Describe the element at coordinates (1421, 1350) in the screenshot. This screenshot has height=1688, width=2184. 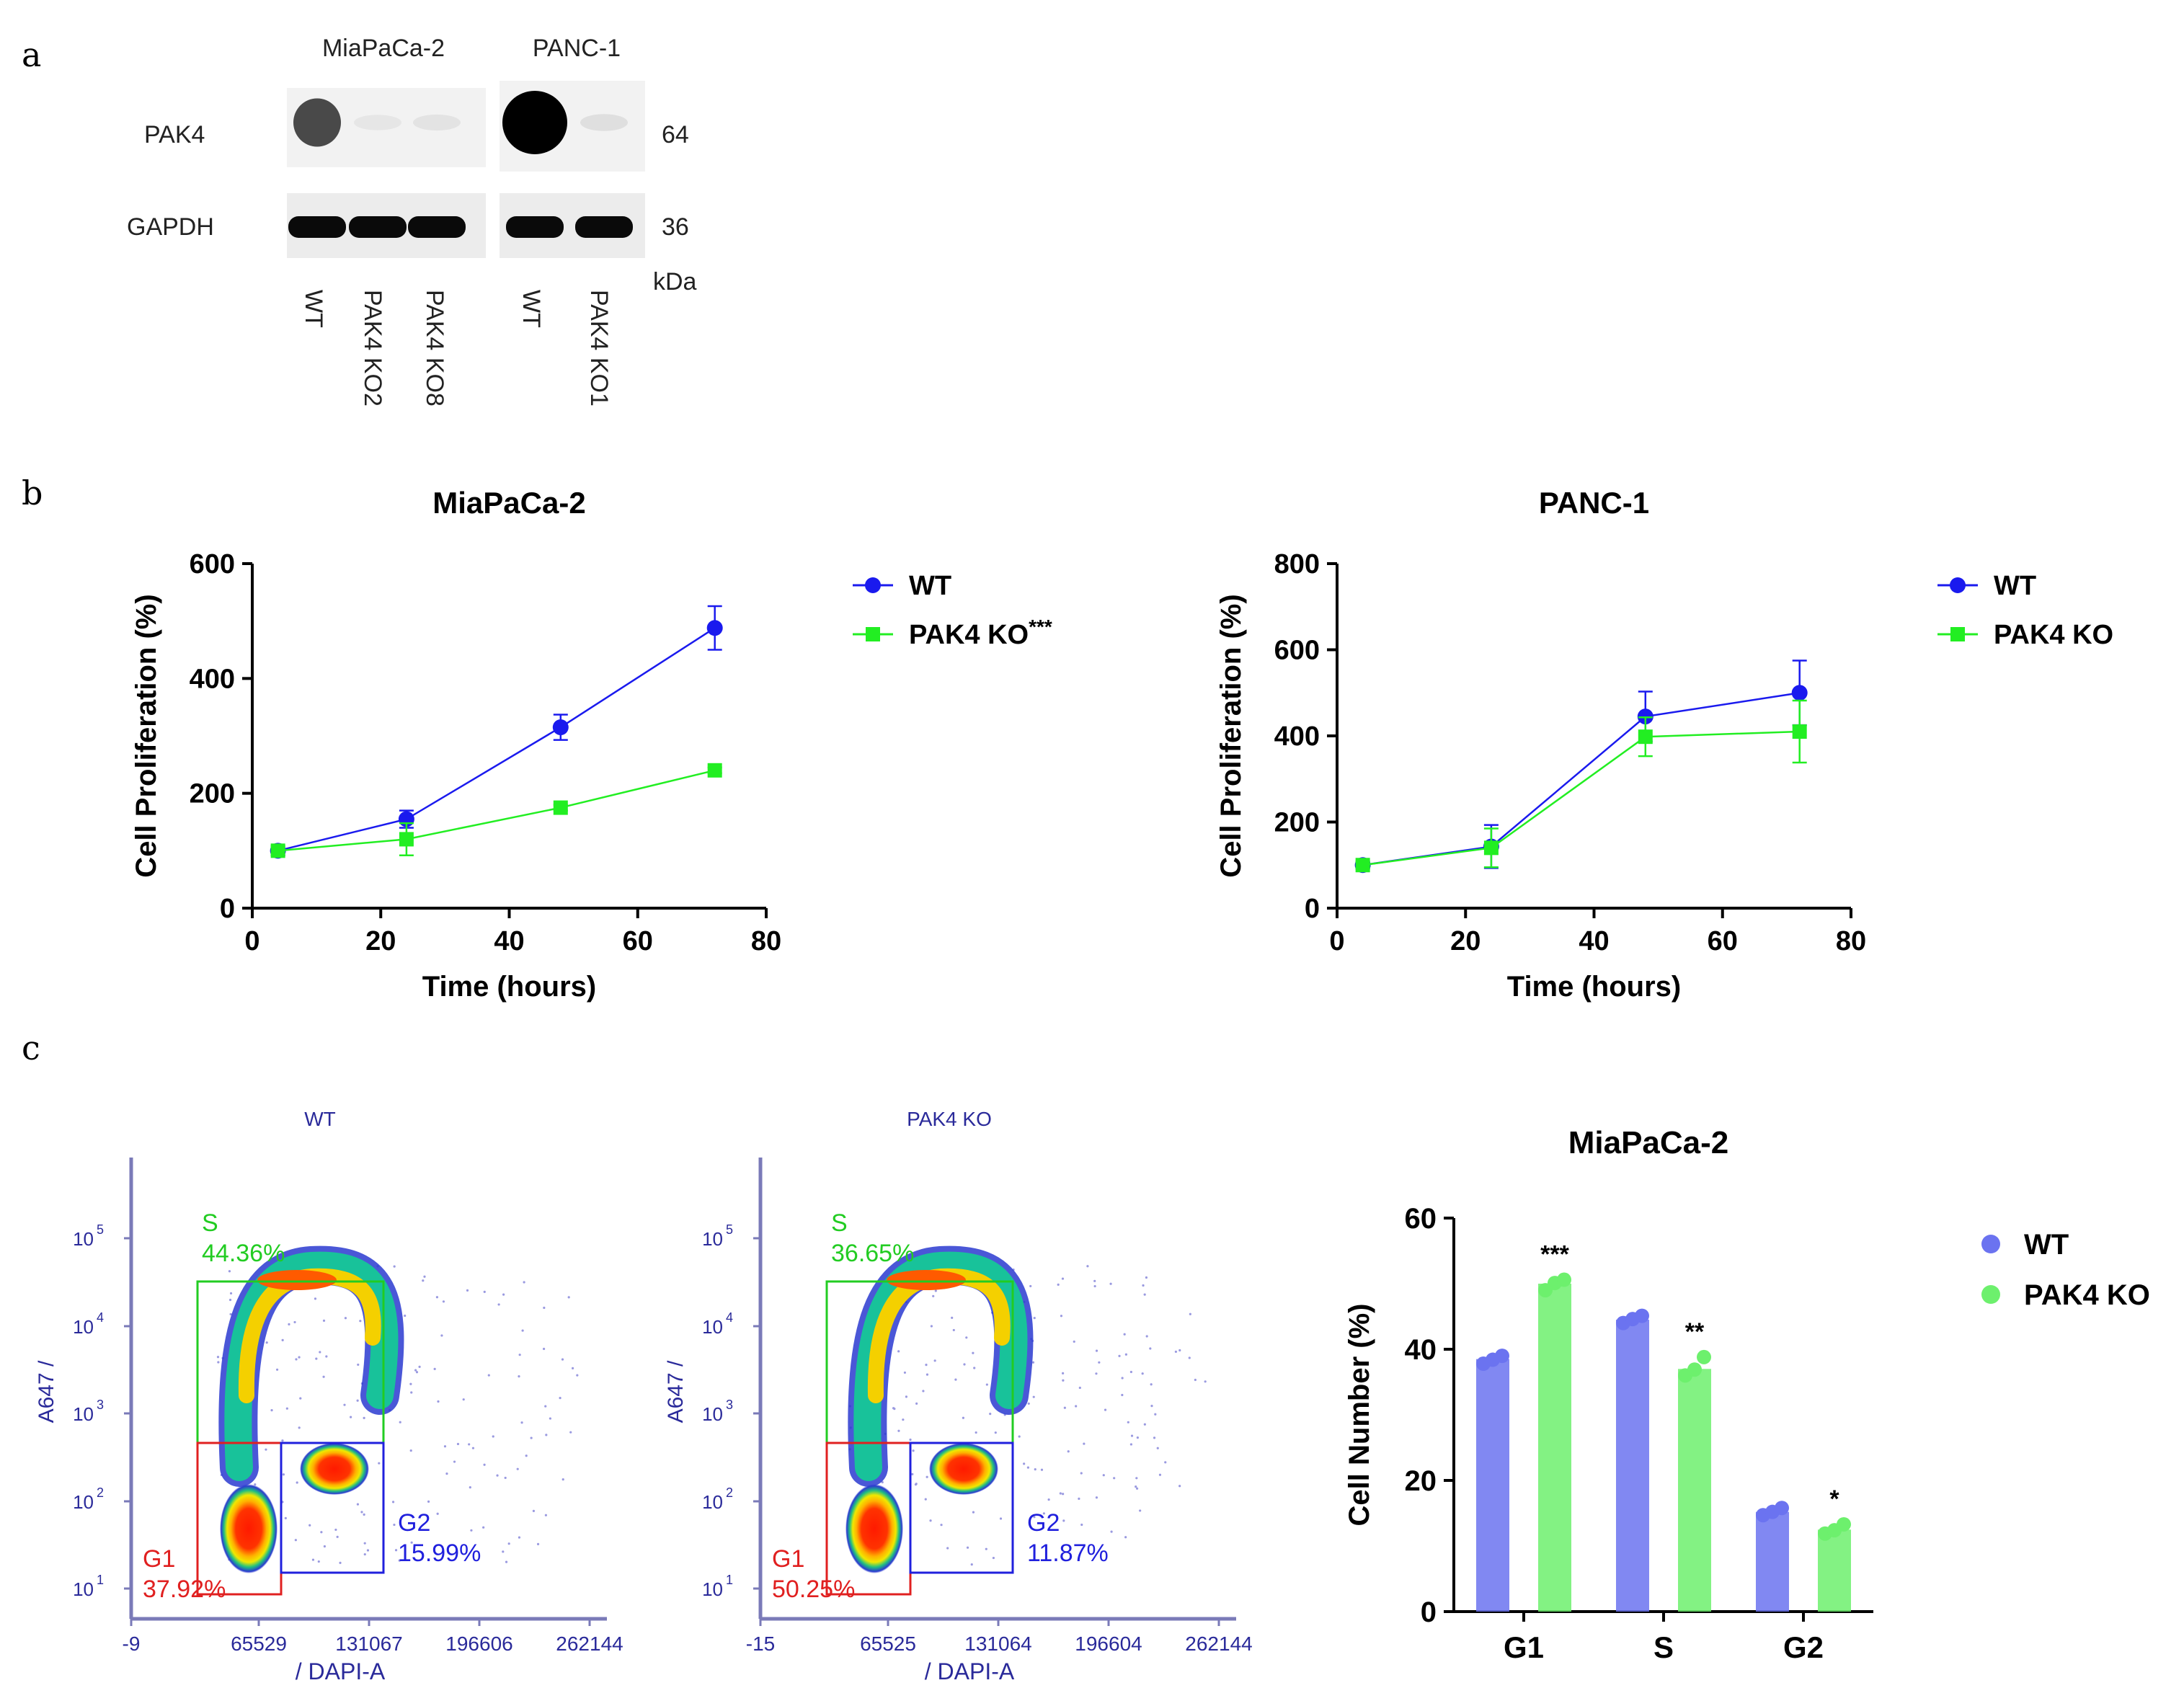
I see `bar-y-tick-label: 40` at that location.